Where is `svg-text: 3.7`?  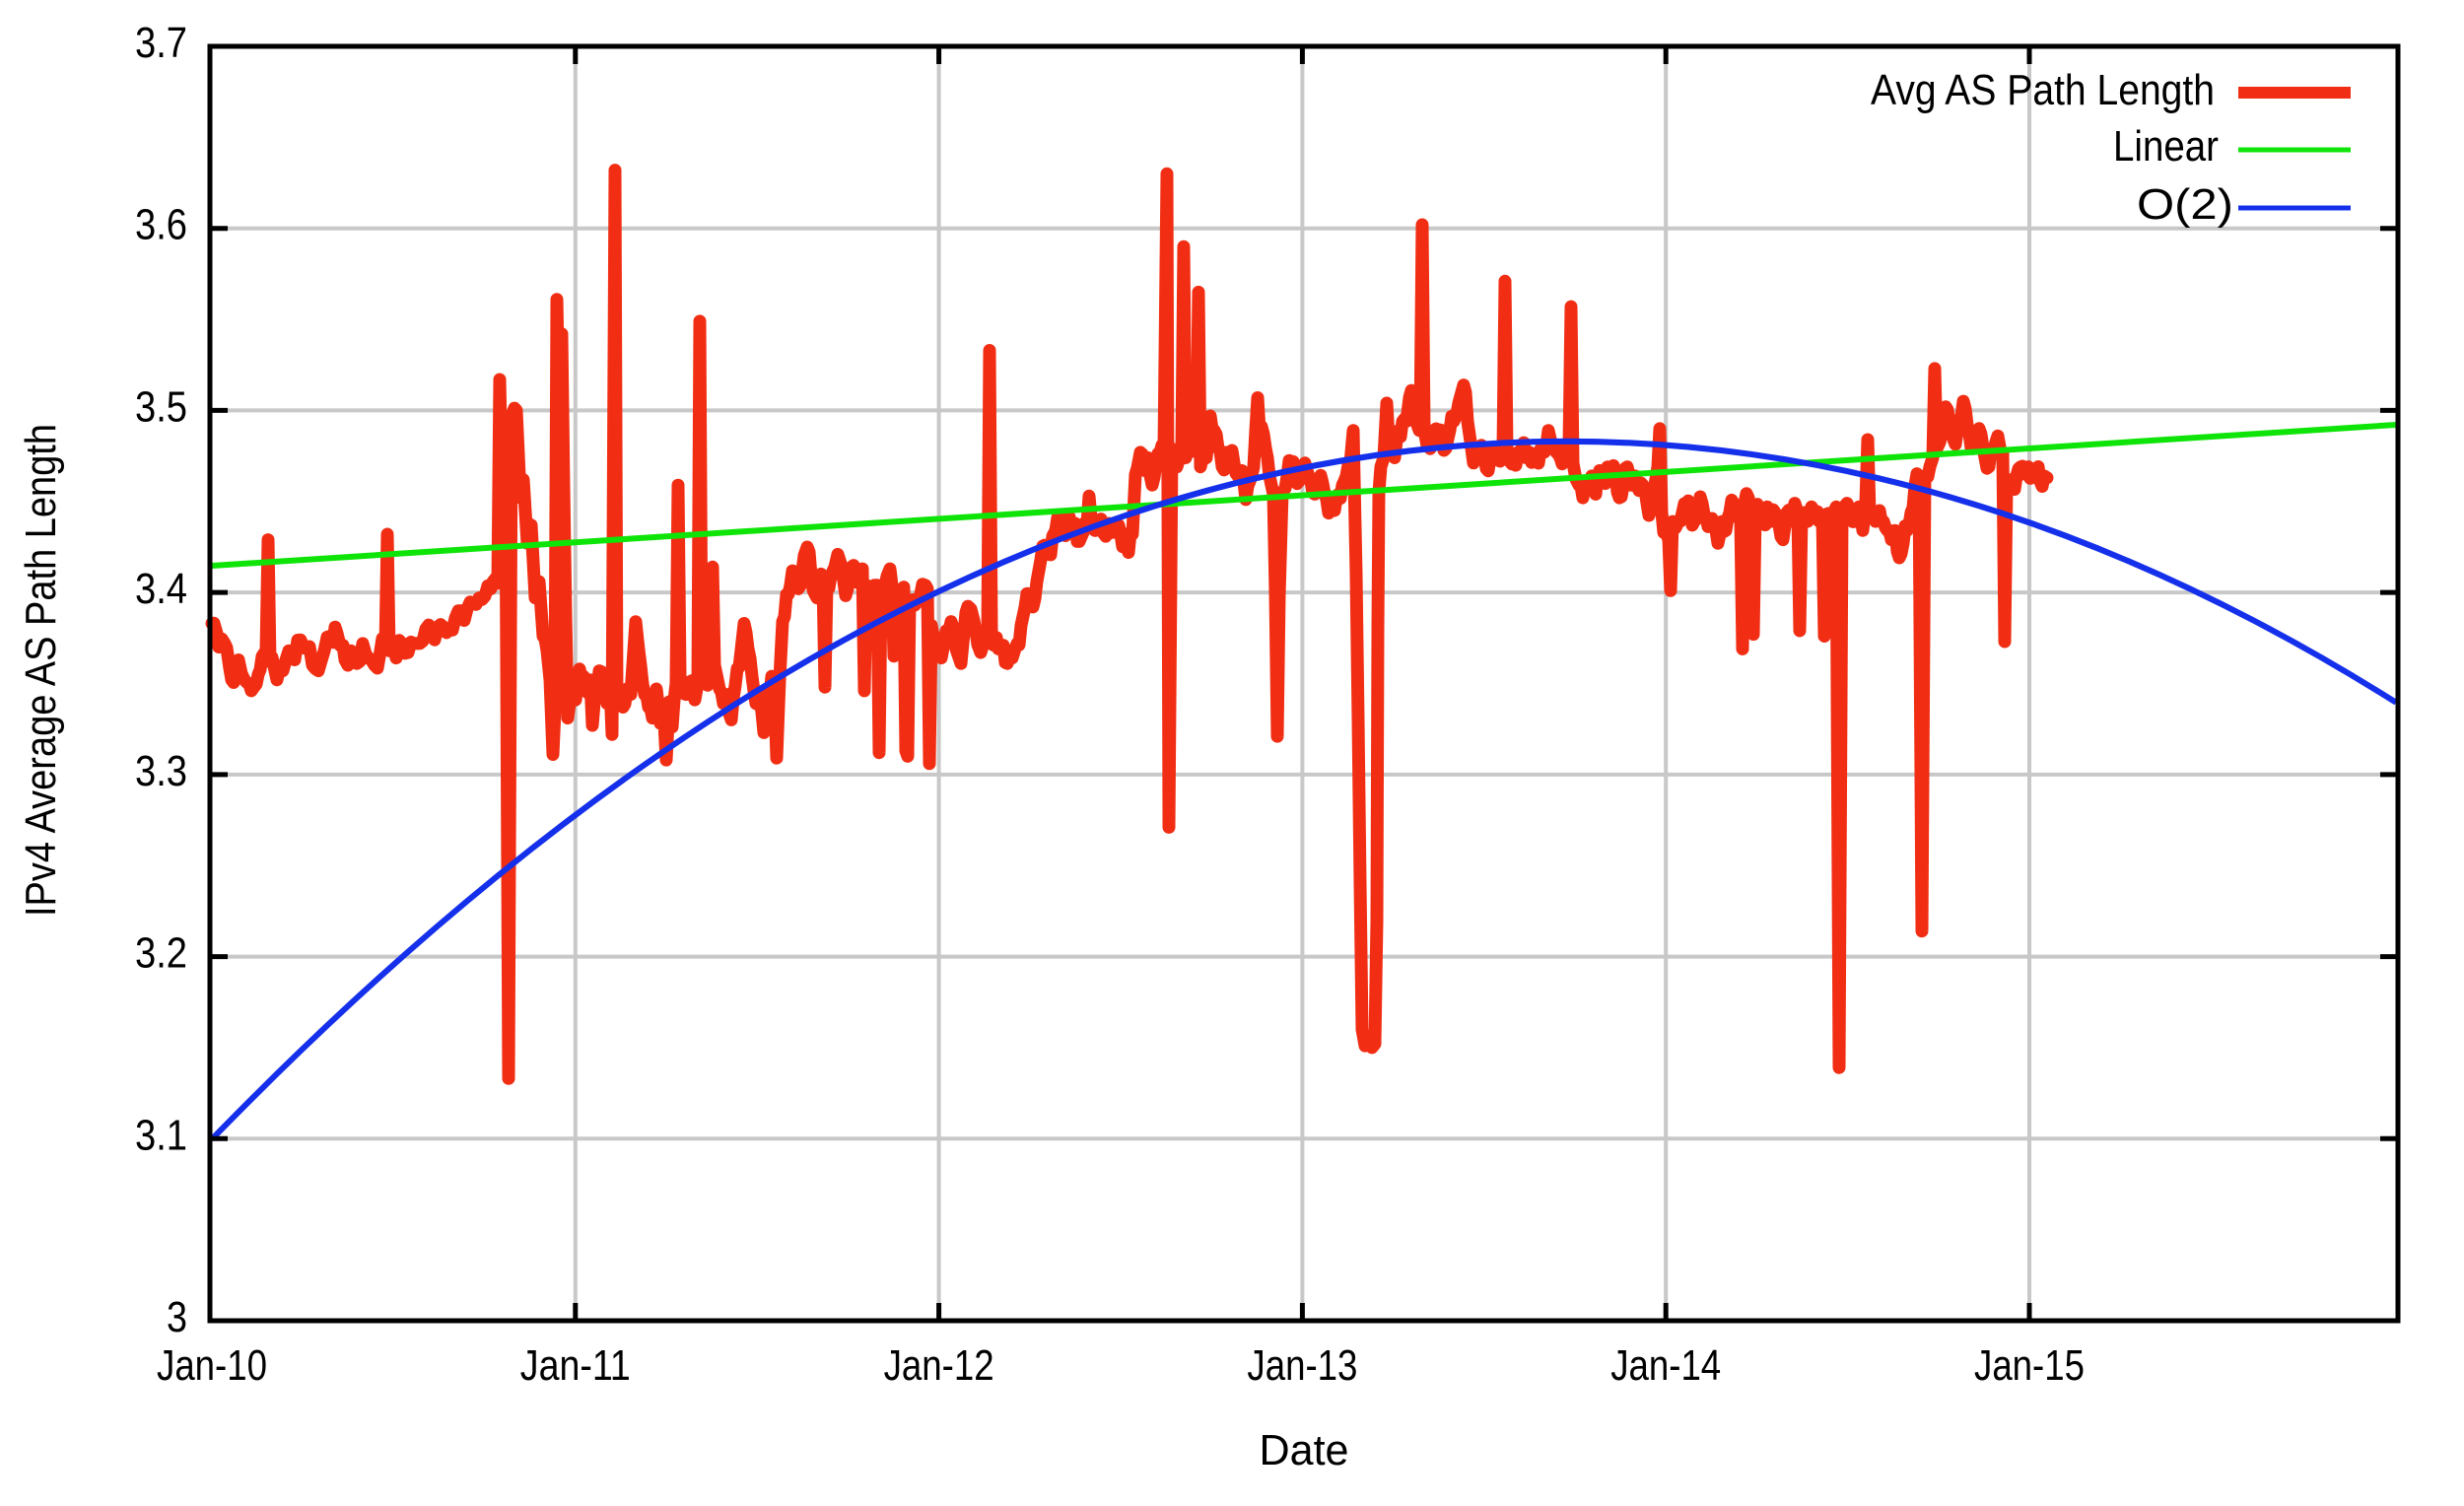 svg-text: 3.7 is located at coordinates (161, 43).